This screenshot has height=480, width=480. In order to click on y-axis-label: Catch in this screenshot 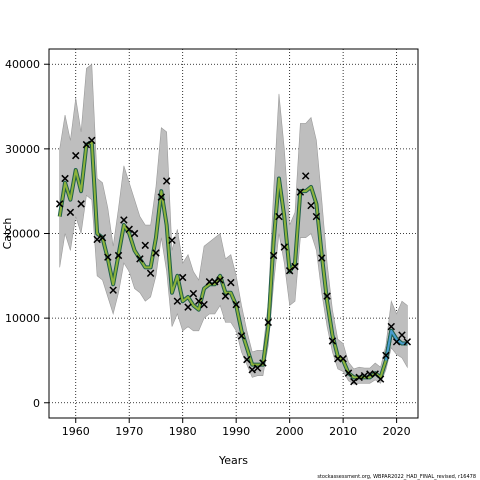, I will do `click(7, 234)`.